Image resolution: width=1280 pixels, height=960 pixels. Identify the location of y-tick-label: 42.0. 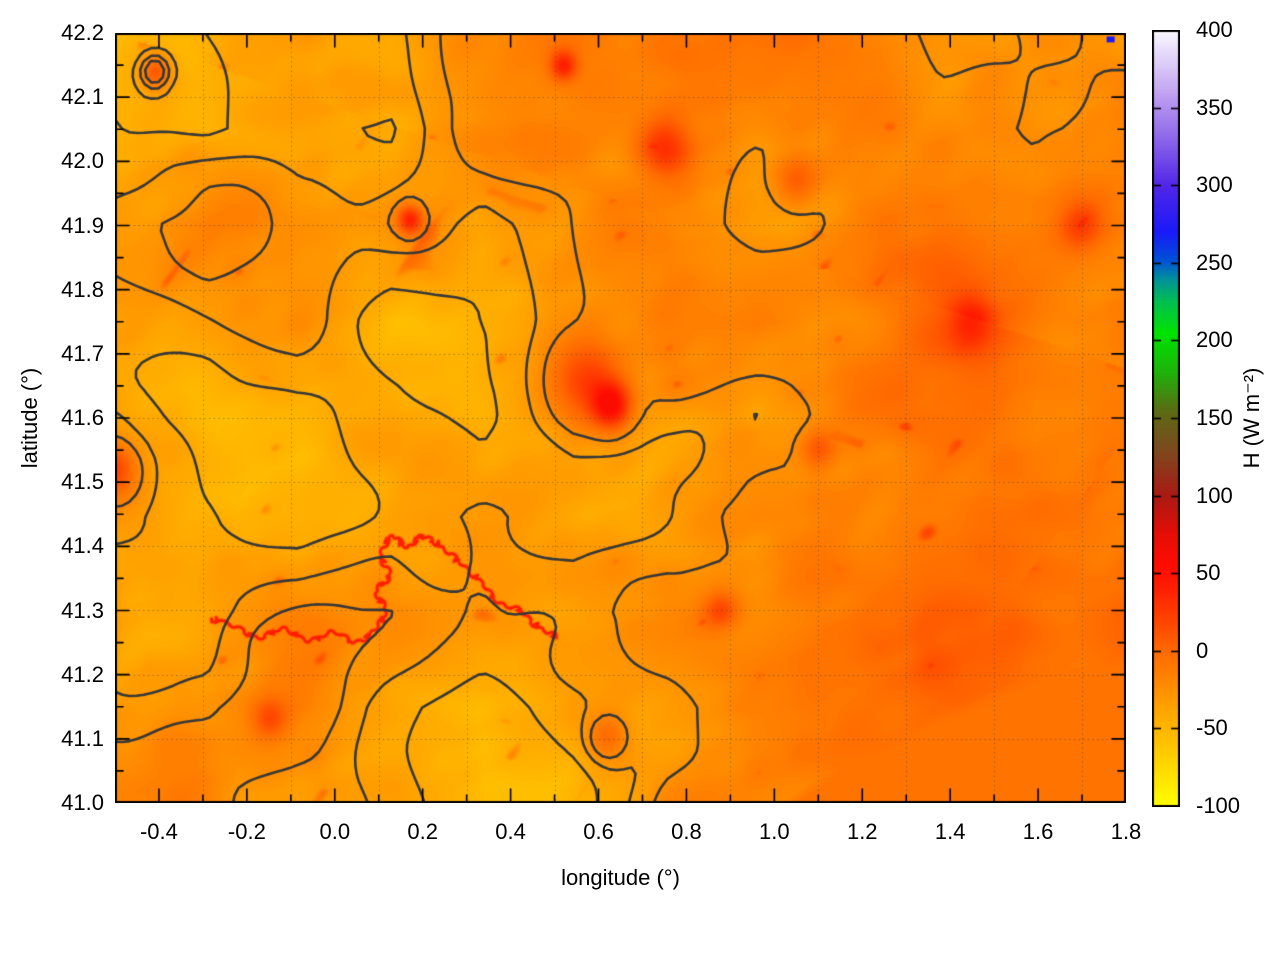
(82, 161).